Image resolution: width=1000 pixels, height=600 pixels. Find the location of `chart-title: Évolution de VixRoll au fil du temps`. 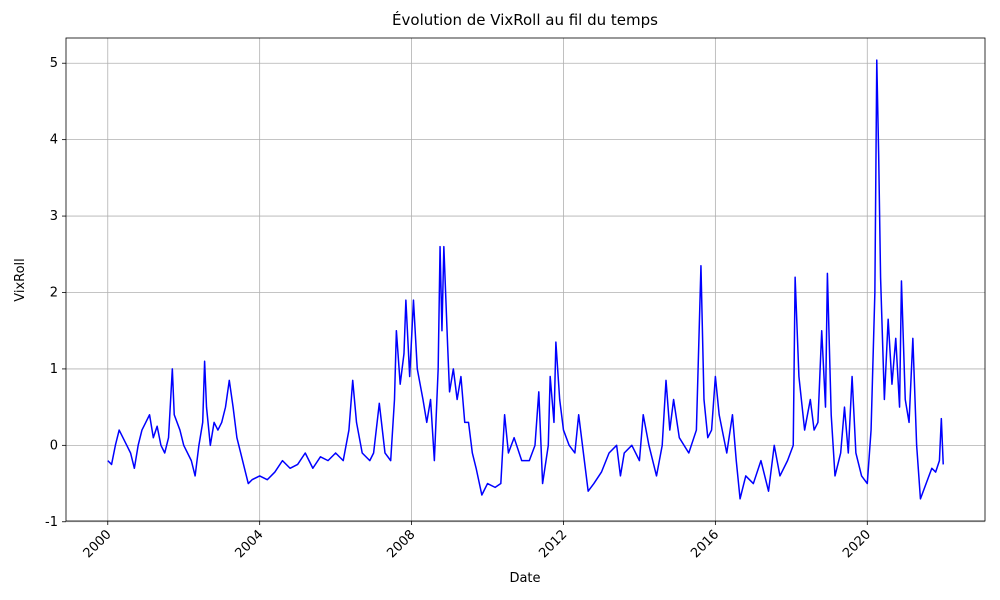

chart-title: Évolution de VixRoll au fil du temps is located at coordinates (525, 19).